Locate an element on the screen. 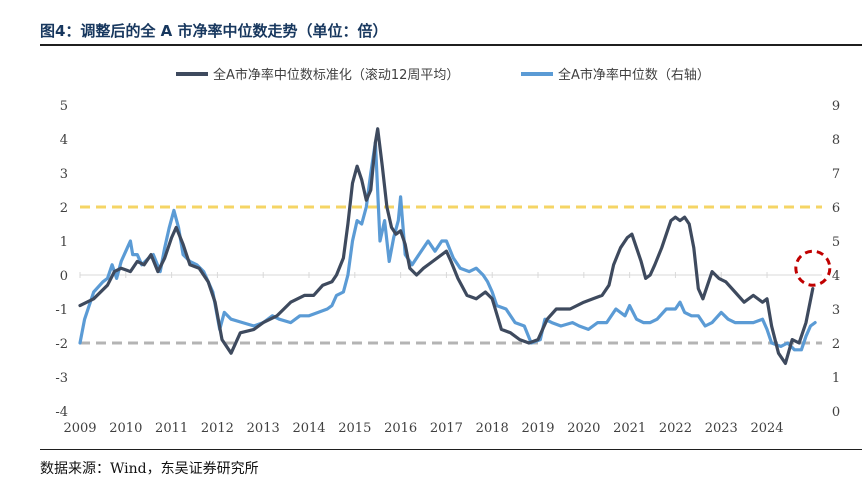  top-rule is located at coordinates (451, 45).